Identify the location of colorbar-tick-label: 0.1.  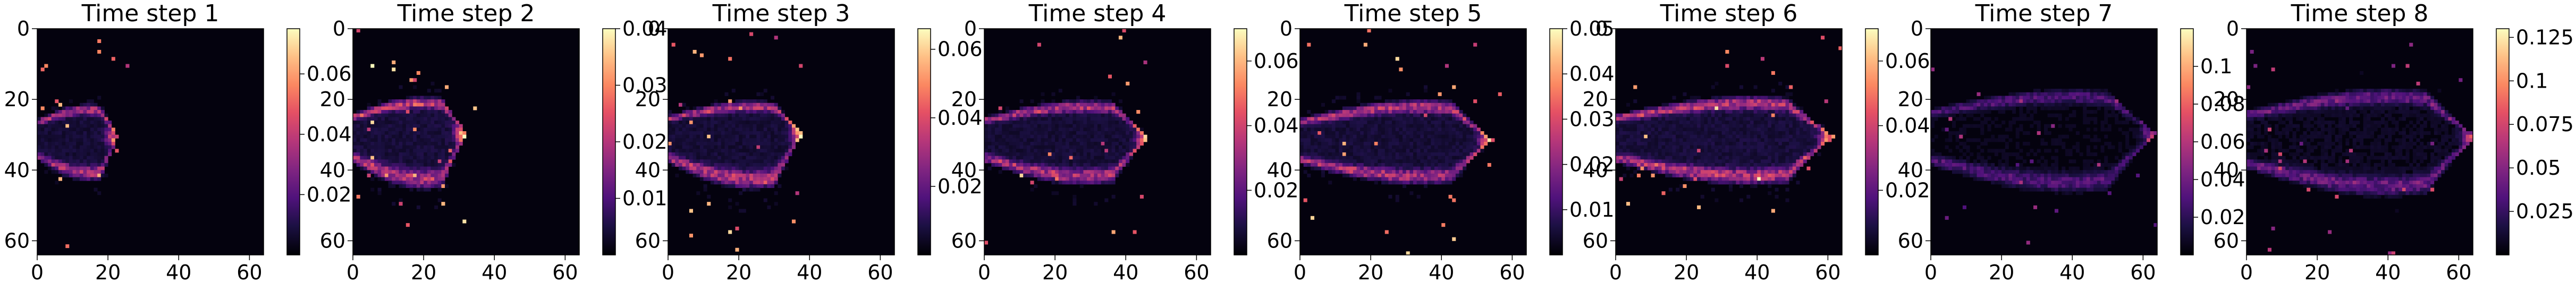
(2532, 81).